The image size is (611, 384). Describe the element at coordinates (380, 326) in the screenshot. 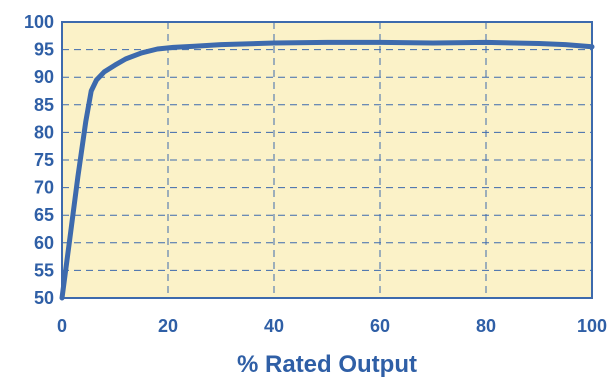

I see `x-tick-label: 60` at that location.